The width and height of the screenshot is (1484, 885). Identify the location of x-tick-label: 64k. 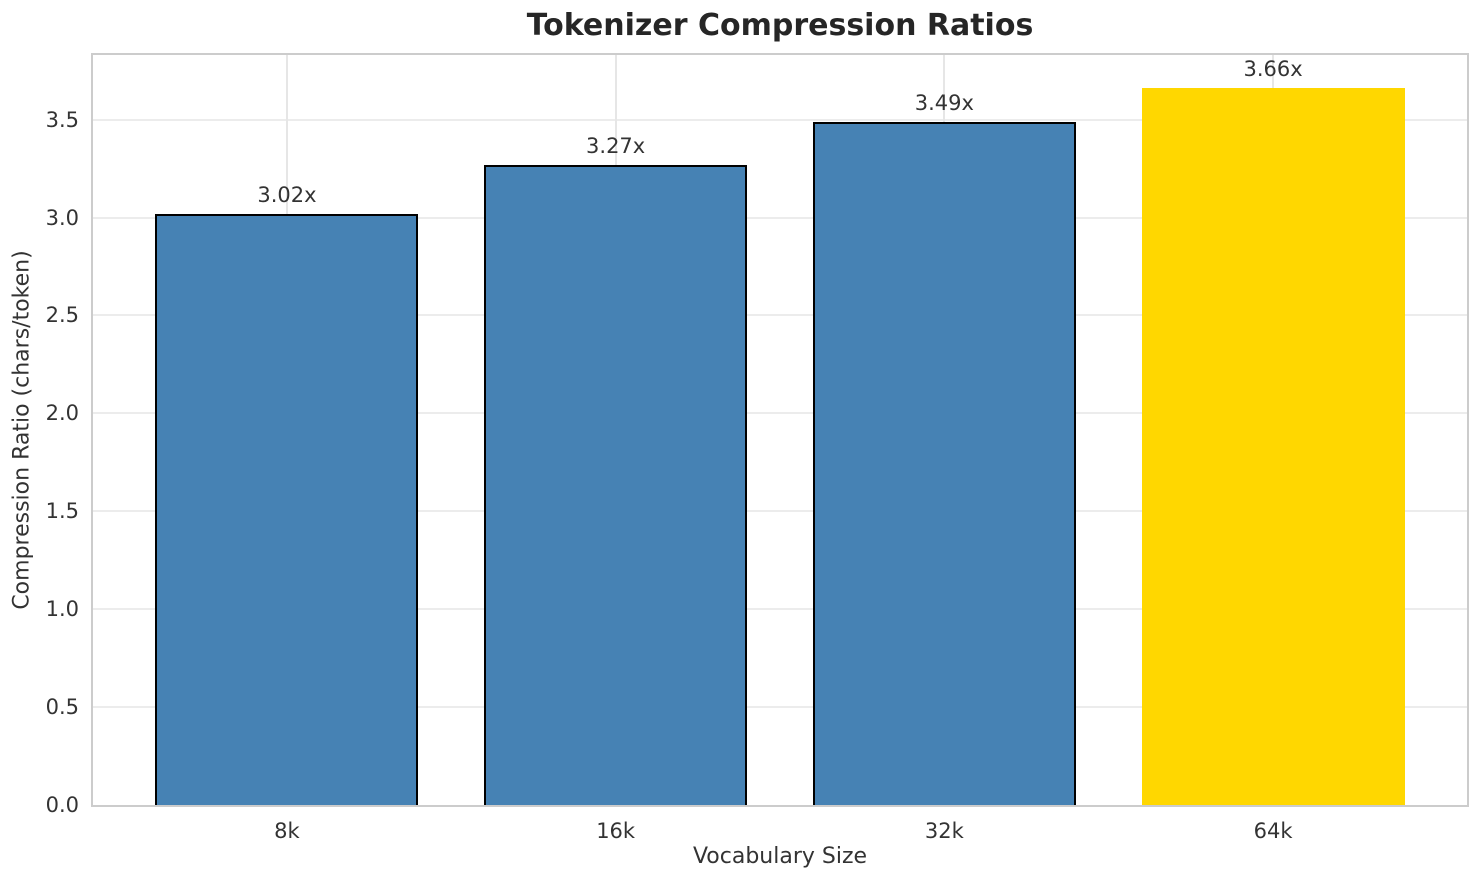
(1273, 831).